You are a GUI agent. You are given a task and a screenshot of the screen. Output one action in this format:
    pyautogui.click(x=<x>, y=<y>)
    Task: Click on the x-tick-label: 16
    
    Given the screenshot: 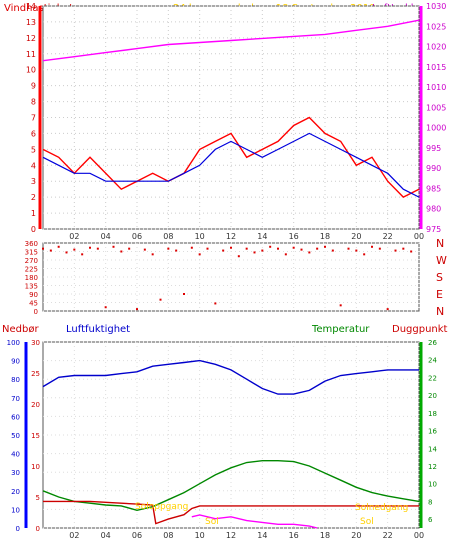 What is the action you would take?
    pyautogui.click(x=294, y=236)
    